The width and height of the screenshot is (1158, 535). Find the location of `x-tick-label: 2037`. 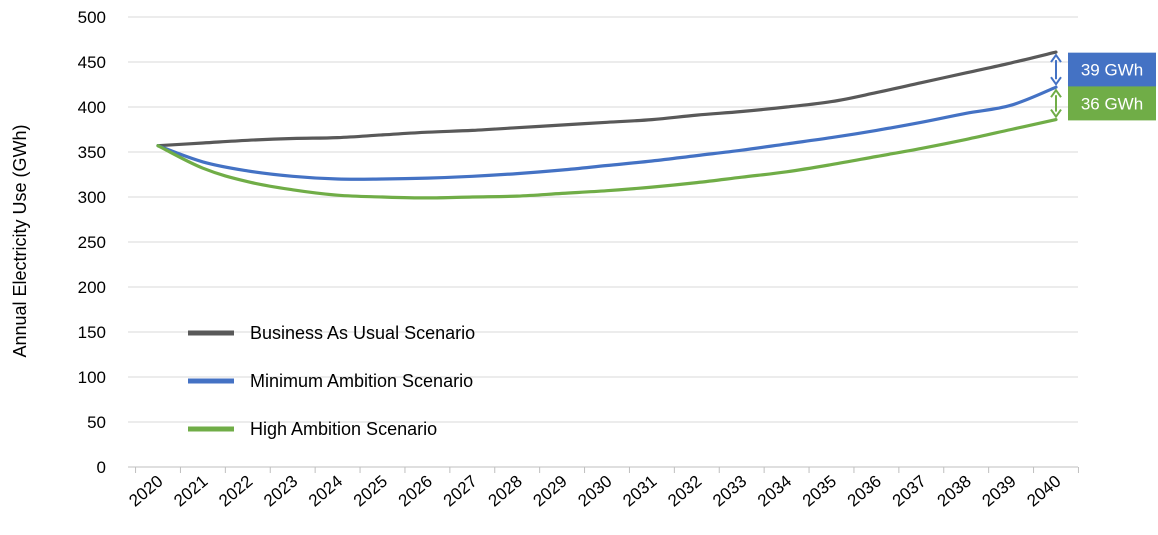

x-tick-label: 2037 is located at coordinates (909, 491).